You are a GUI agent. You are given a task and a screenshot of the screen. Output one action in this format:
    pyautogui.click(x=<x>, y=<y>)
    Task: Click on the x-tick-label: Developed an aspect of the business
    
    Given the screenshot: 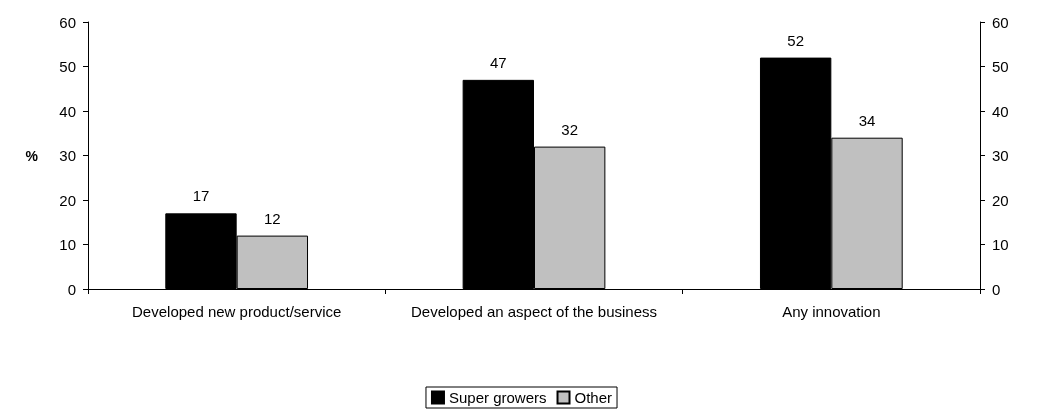 What is the action you would take?
    pyautogui.click(x=534, y=311)
    